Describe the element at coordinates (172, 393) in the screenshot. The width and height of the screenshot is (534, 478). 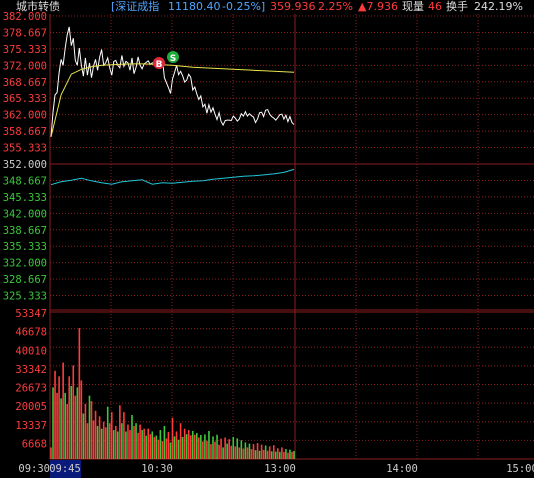
I see `volume-bars` at that location.